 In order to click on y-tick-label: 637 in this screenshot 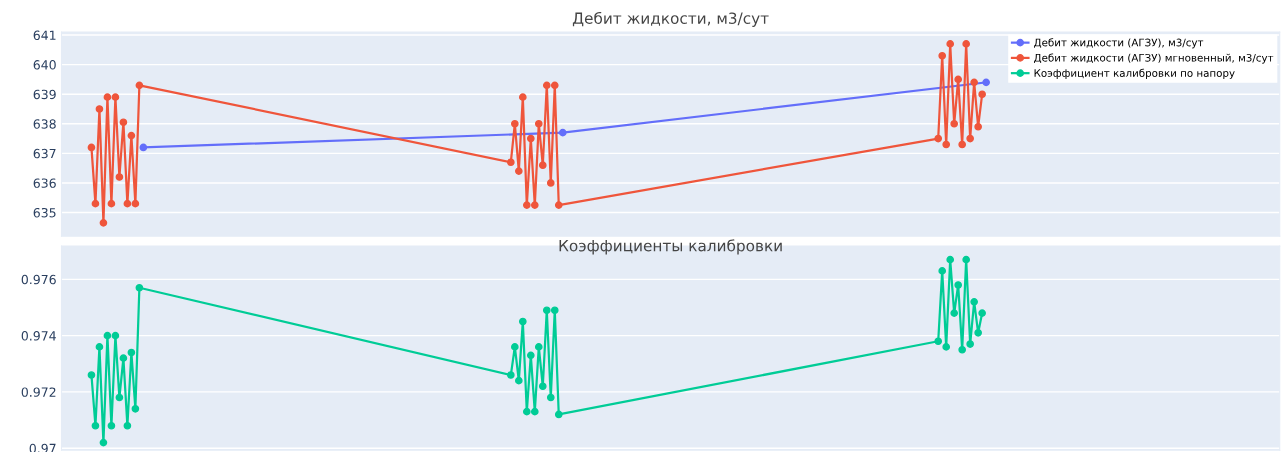, I will do `click(44, 153)`.